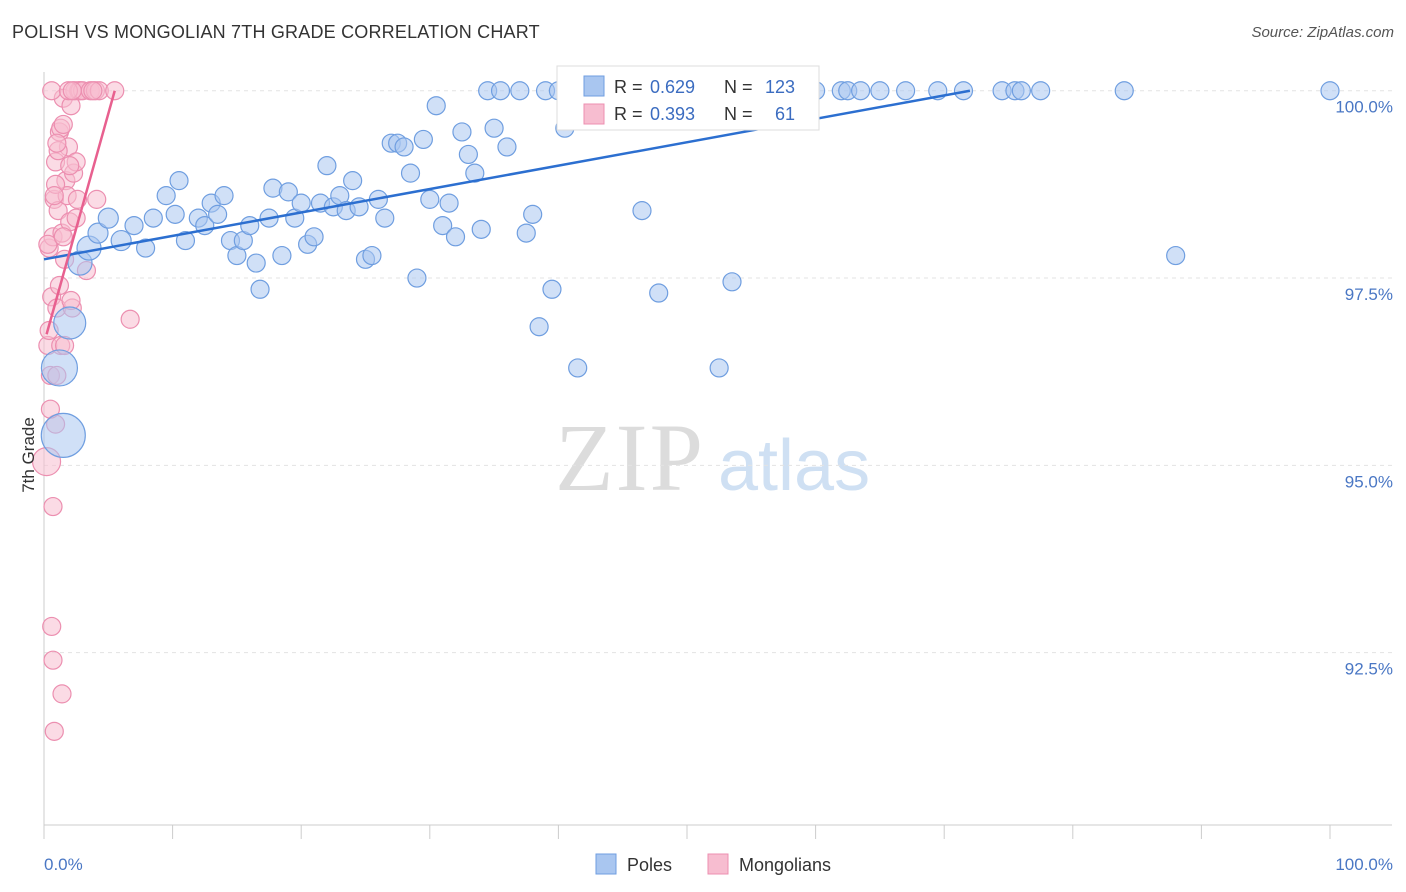 The height and width of the screenshot is (892, 1406). What do you see at coordinates (718, 864) in the screenshot?
I see `legend-mongolians-swatch` at bounding box center [718, 864].